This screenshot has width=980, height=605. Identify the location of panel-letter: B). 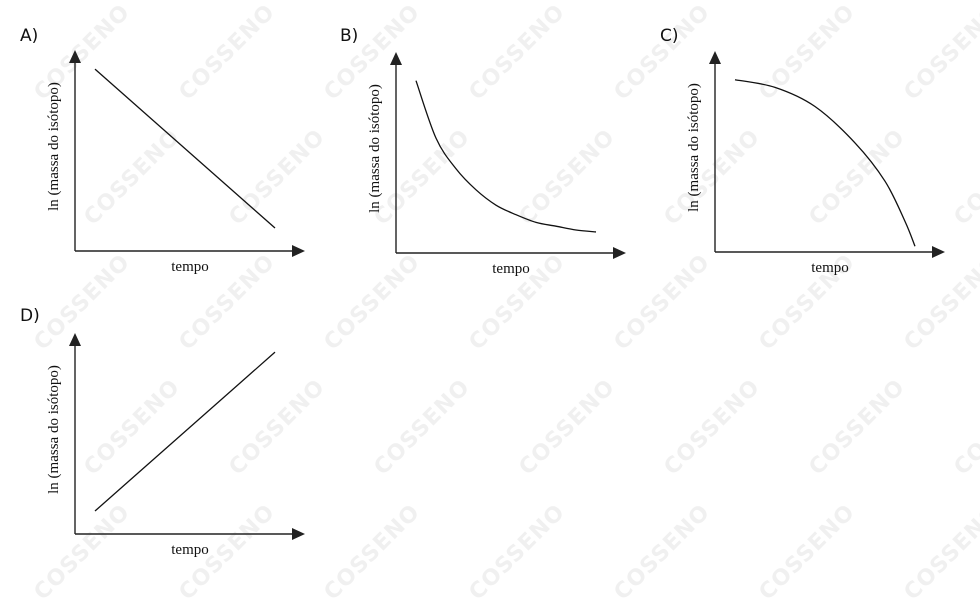
(349, 36).